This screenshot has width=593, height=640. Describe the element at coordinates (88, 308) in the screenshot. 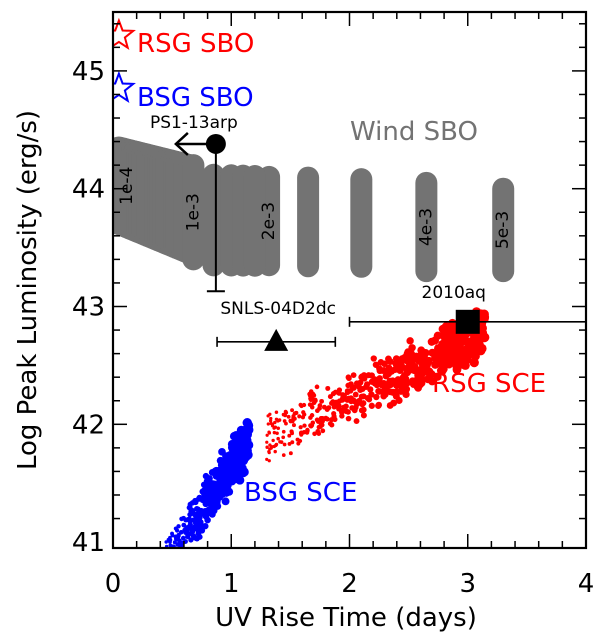

I see `y-tick-label: 43` at that location.